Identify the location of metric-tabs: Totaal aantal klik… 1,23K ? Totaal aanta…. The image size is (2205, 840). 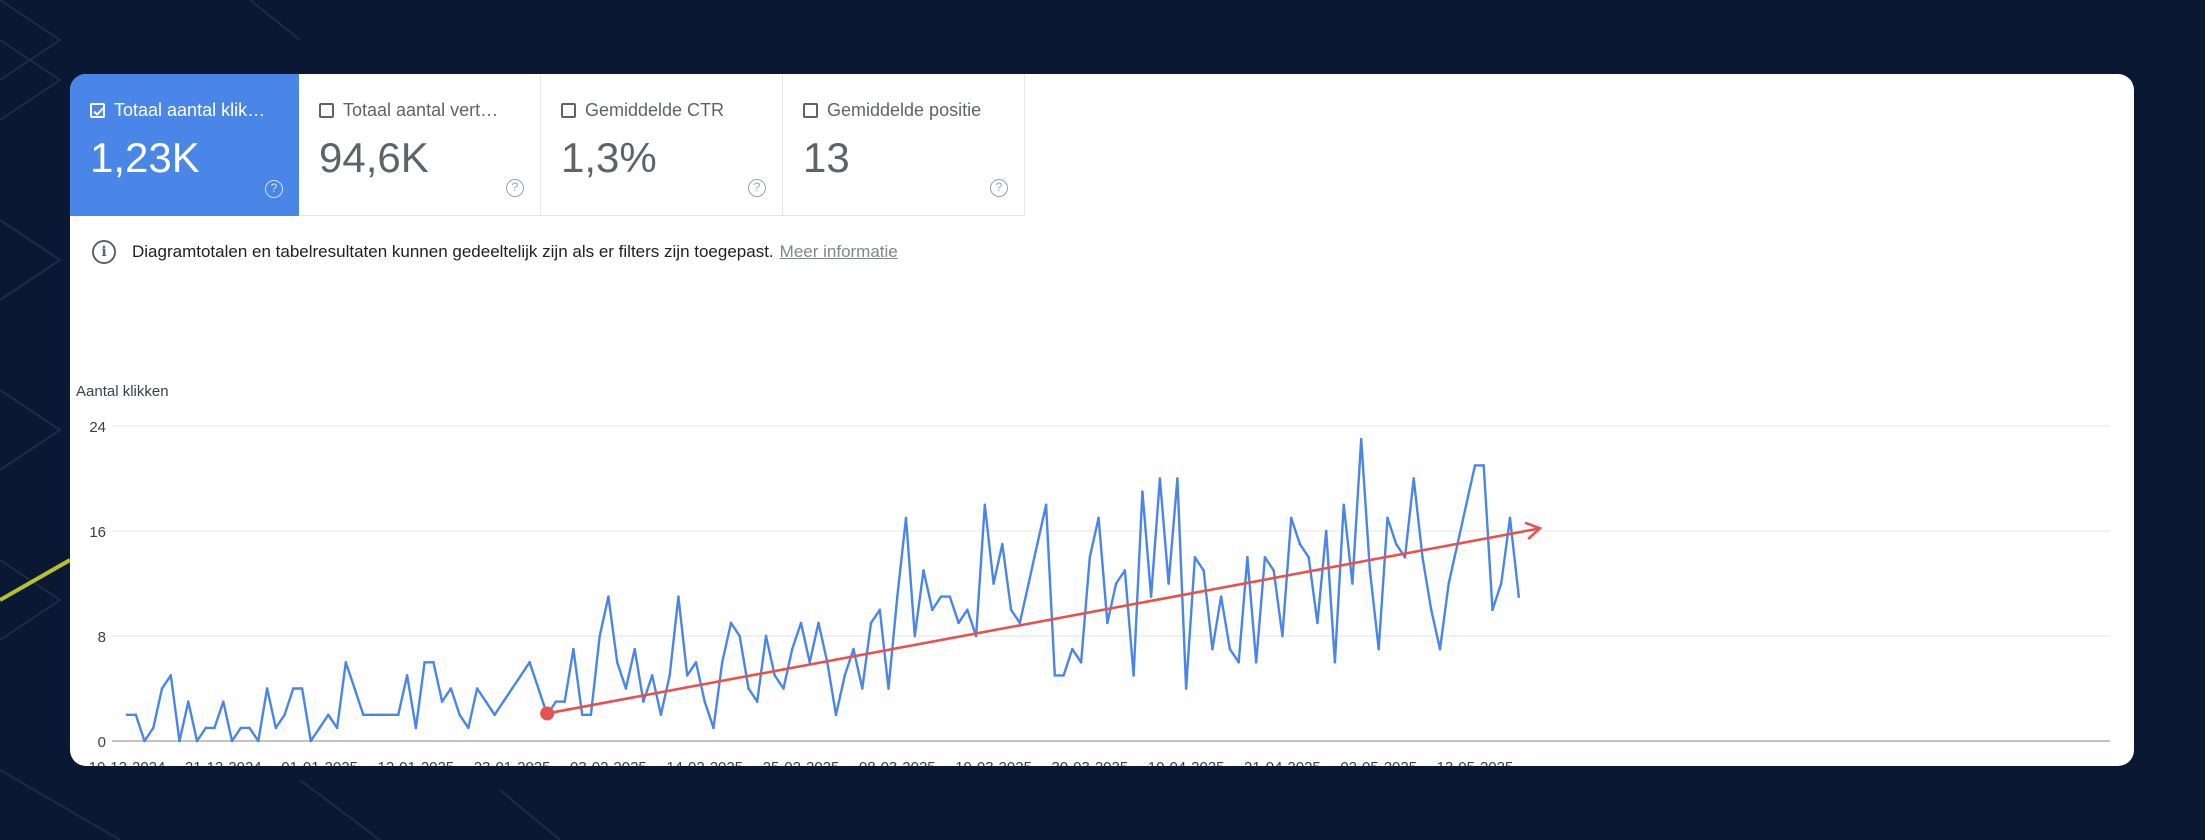
(547, 145).